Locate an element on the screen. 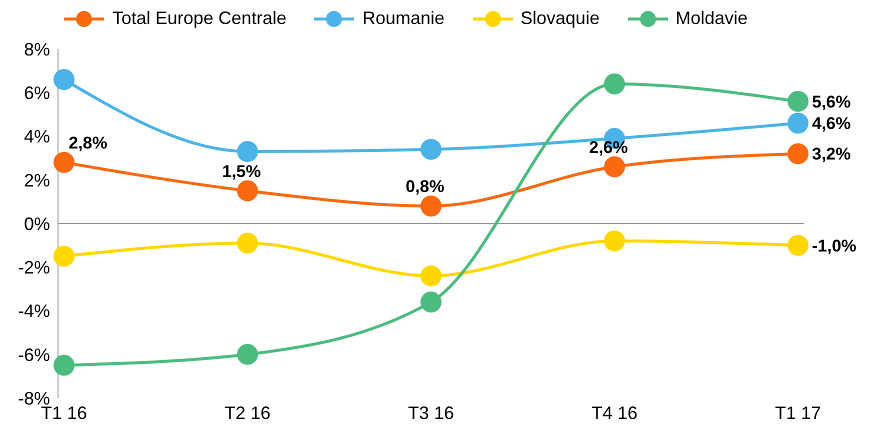  data-label: 0,8% is located at coordinates (425, 186).